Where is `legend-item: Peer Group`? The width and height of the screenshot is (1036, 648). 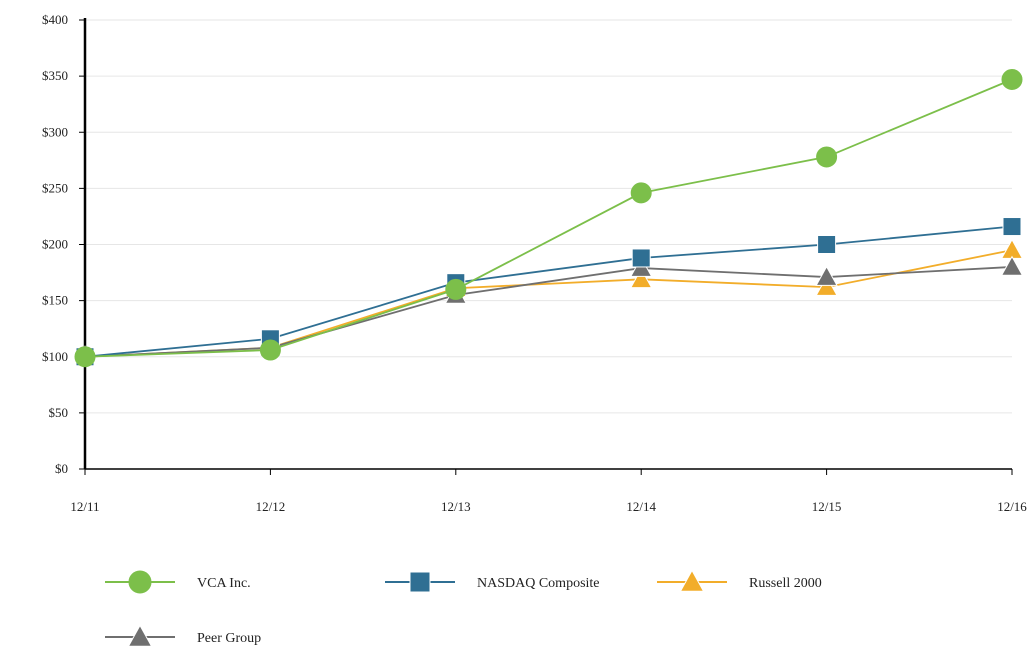
legend-item: Peer Group is located at coordinates (183, 635).